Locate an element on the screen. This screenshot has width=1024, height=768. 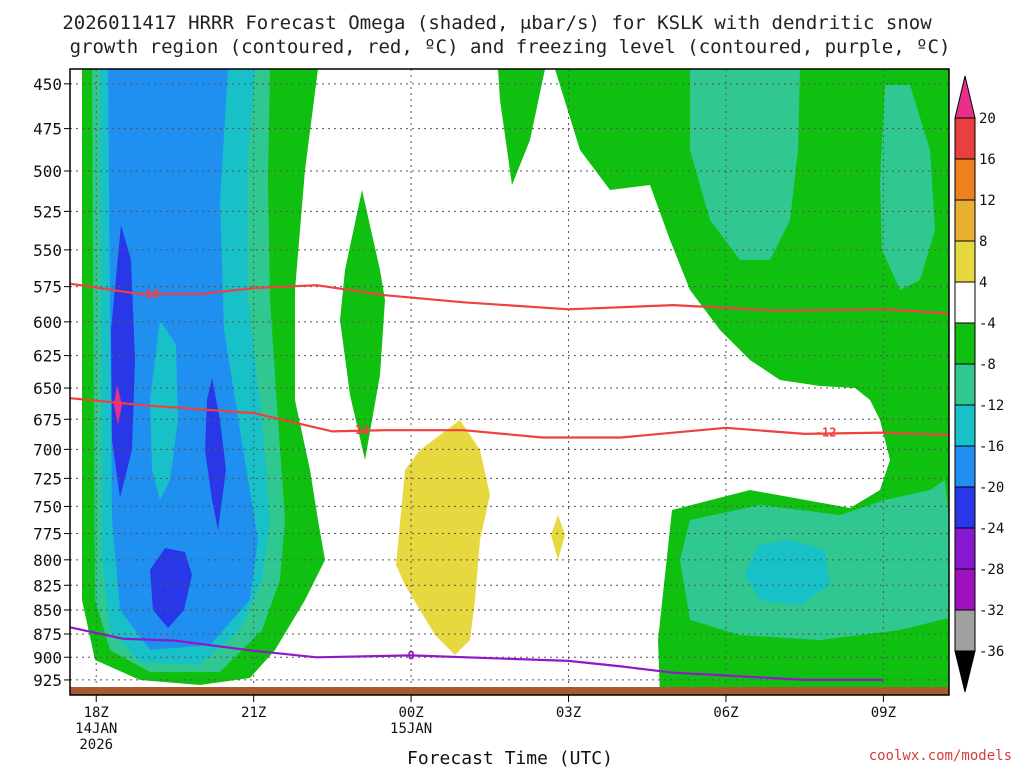
y-tick-label-600: 600 is located at coordinates (47, 322).